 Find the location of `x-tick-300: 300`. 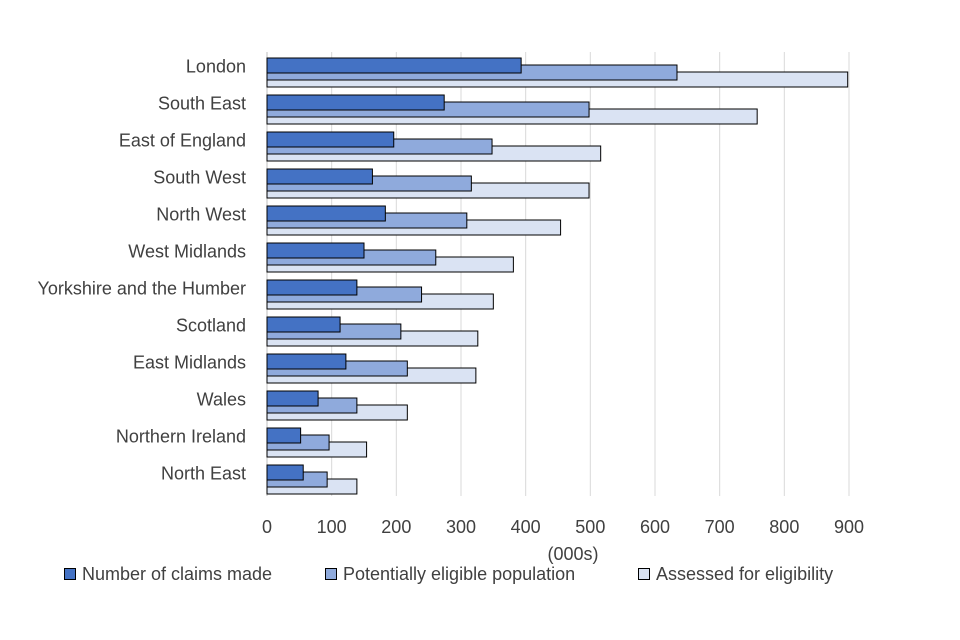

x-tick-300: 300 is located at coordinates (461, 527).